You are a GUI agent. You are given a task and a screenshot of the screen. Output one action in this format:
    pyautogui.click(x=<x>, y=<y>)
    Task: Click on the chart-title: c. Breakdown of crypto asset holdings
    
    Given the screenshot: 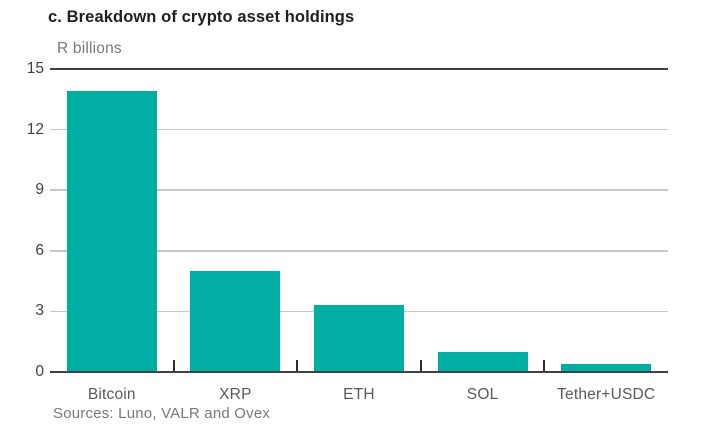 What is the action you would take?
    pyautogui.click(x=201, y=17)
    